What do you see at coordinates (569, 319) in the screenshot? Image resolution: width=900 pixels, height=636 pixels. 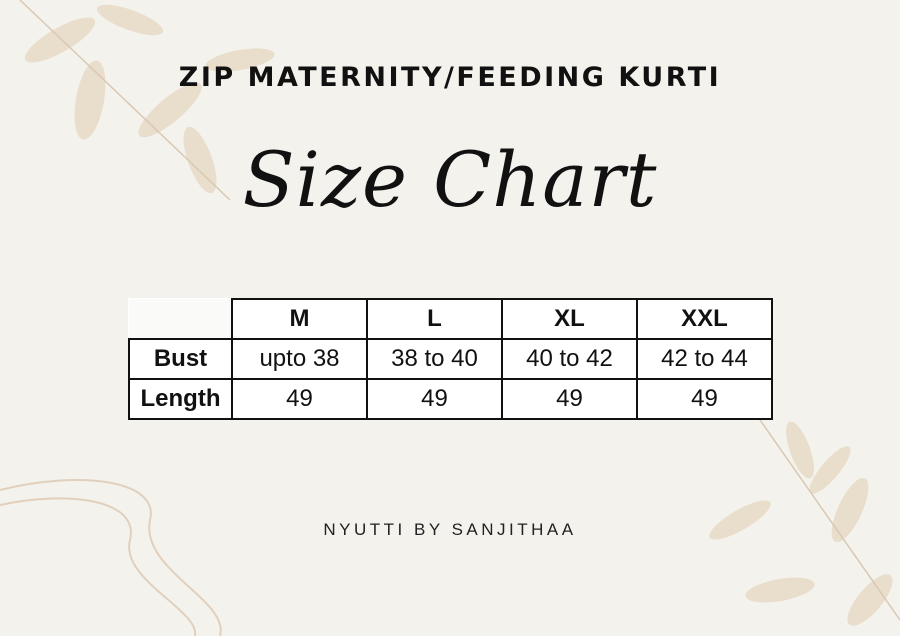 I see `column-header: XL` at bounding box center [569, 319].